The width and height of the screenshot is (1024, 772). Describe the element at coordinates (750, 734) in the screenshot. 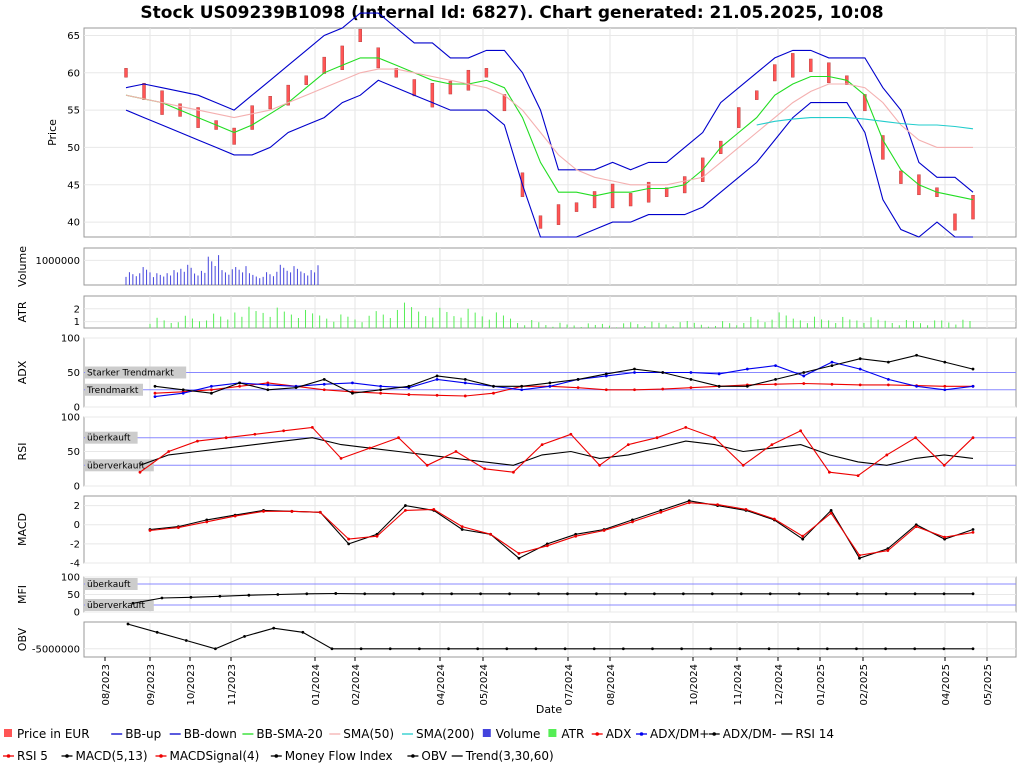

I see `legend-label: ADX/DM-` at that location.